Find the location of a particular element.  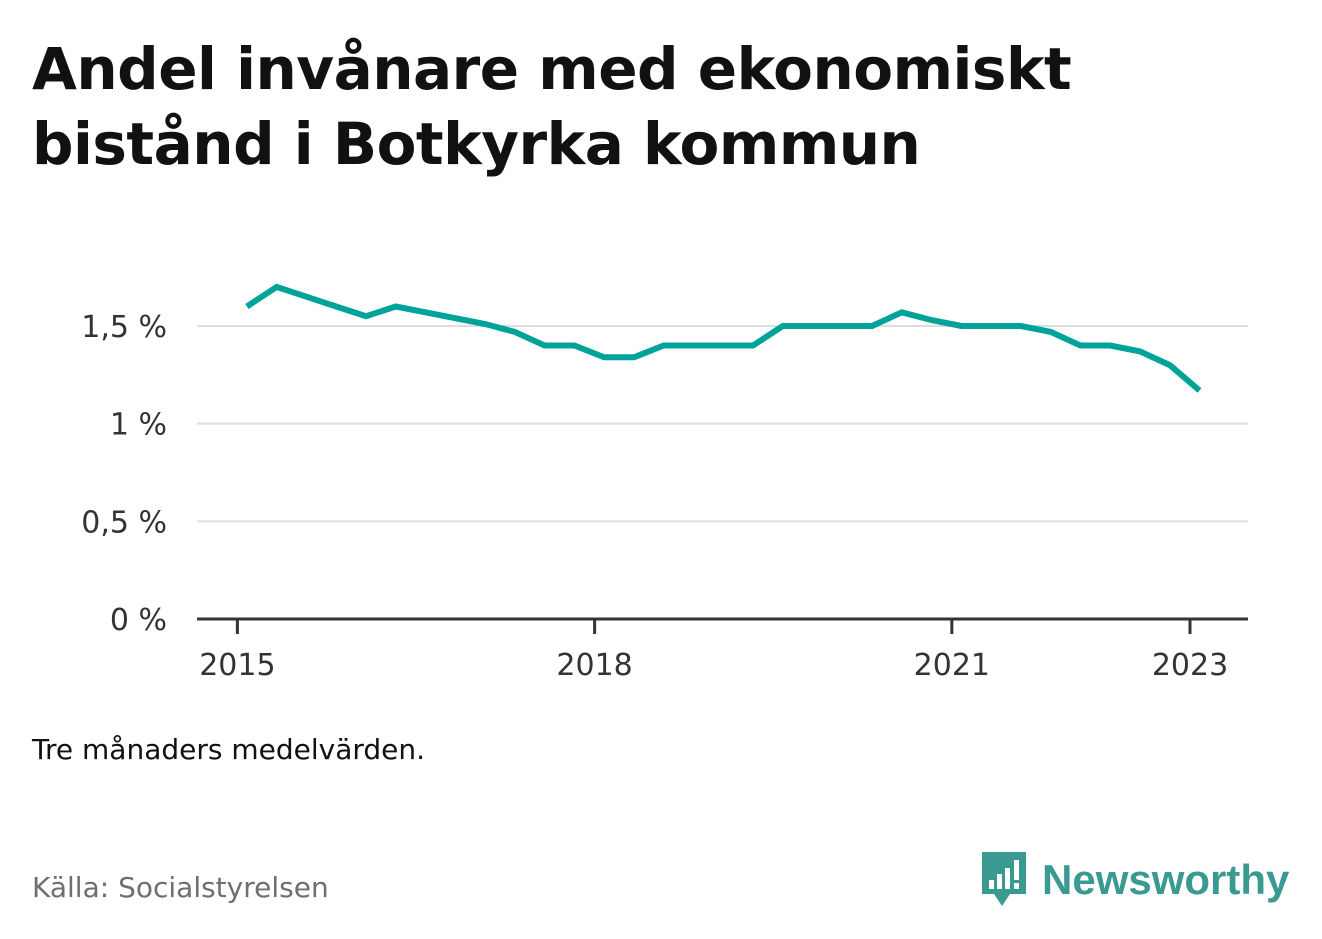

chart-note: Tre månaders medelvärden. is located at coordinates (229, 749).